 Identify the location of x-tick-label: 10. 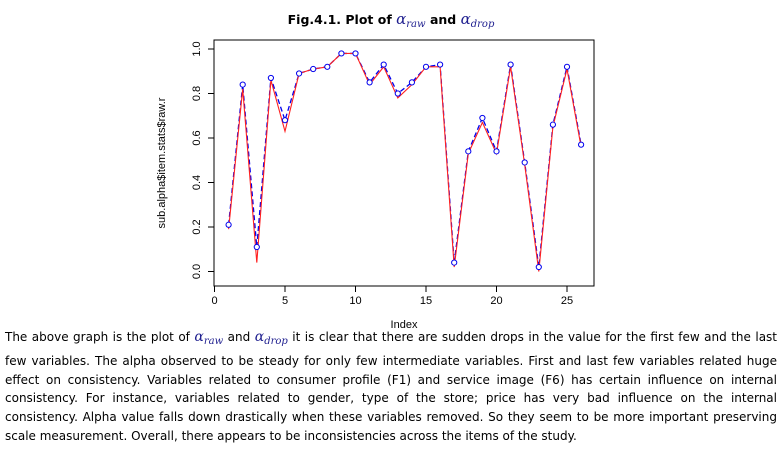
(355, 301).